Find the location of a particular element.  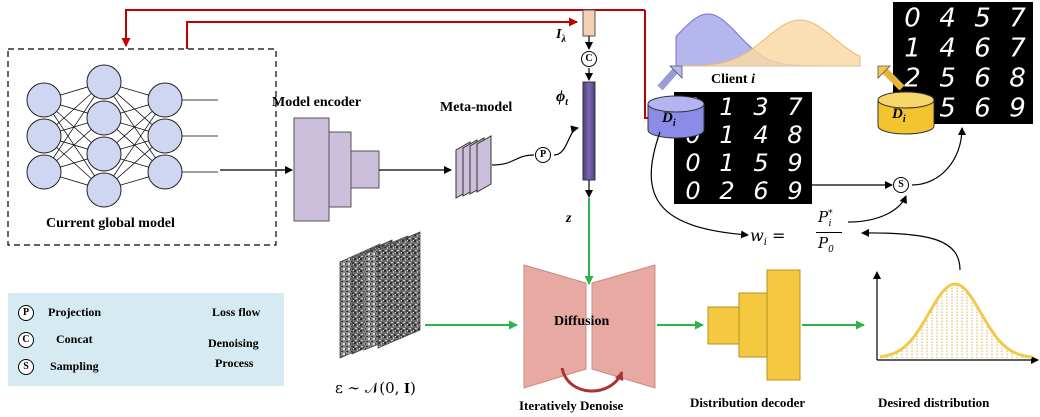

distribution-to-weight-arrow is located at coordinates (911, 249).